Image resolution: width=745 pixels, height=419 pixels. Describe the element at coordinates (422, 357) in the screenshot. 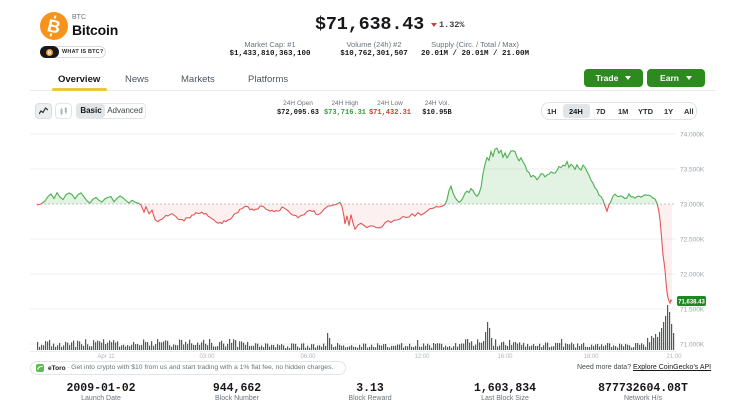

I see `svg-text: 12:00` at that location.